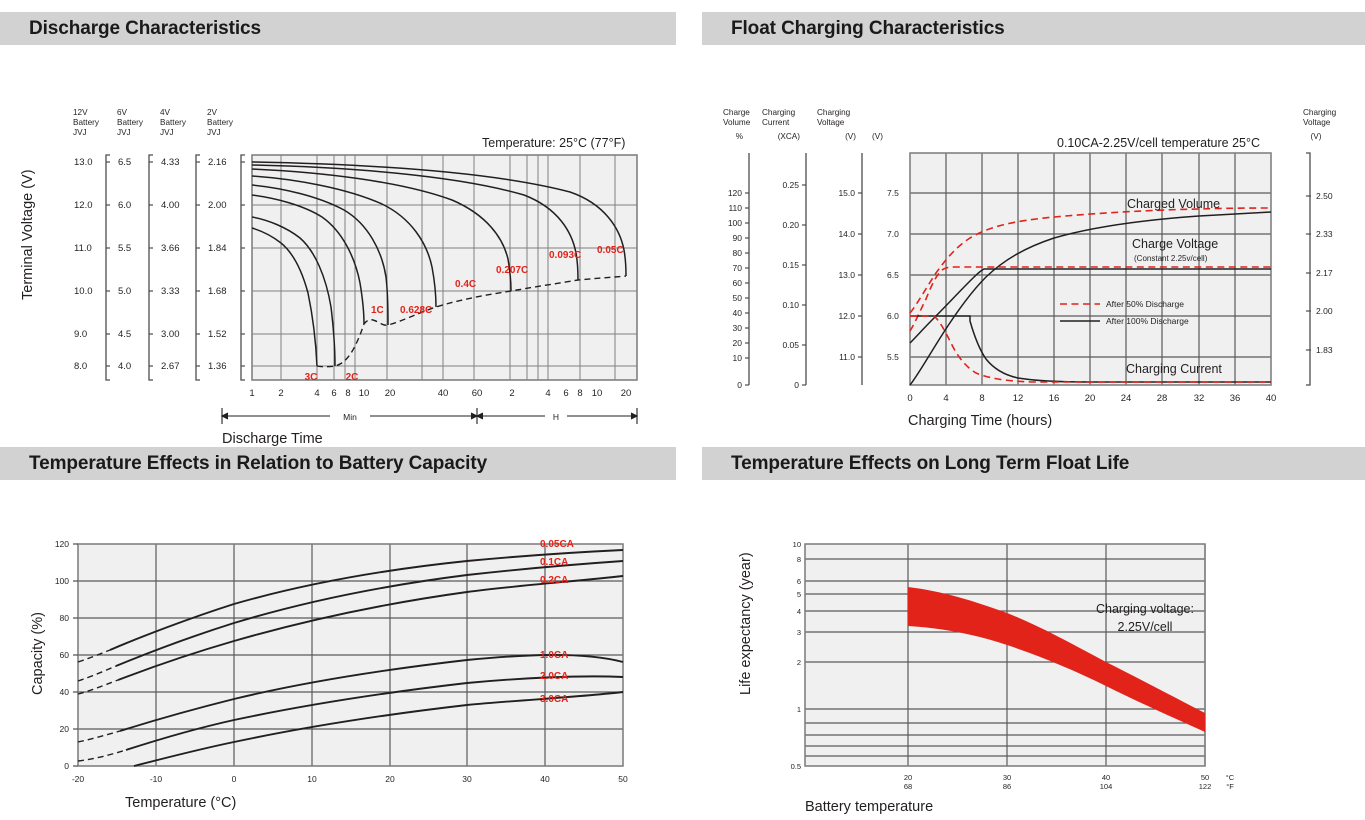 This screenshot has height=820, width=1365. Describe the element at coordinates (1235, 398) in the screenshot. I see `x-tick: 36` at that location.